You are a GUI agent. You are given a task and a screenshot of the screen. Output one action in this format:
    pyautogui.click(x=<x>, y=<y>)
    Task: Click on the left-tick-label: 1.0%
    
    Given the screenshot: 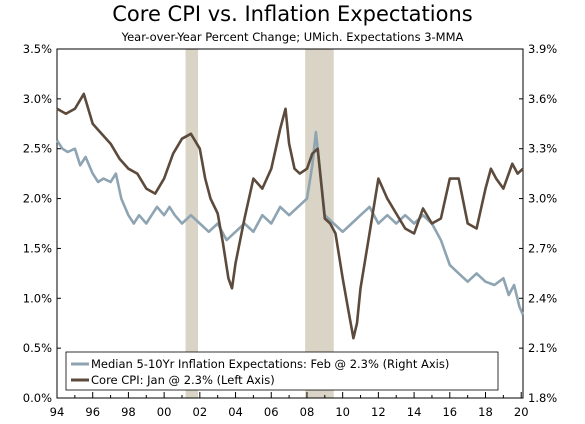 What is the action you would take?
    pyautogui.click(x=37, y=298)
    